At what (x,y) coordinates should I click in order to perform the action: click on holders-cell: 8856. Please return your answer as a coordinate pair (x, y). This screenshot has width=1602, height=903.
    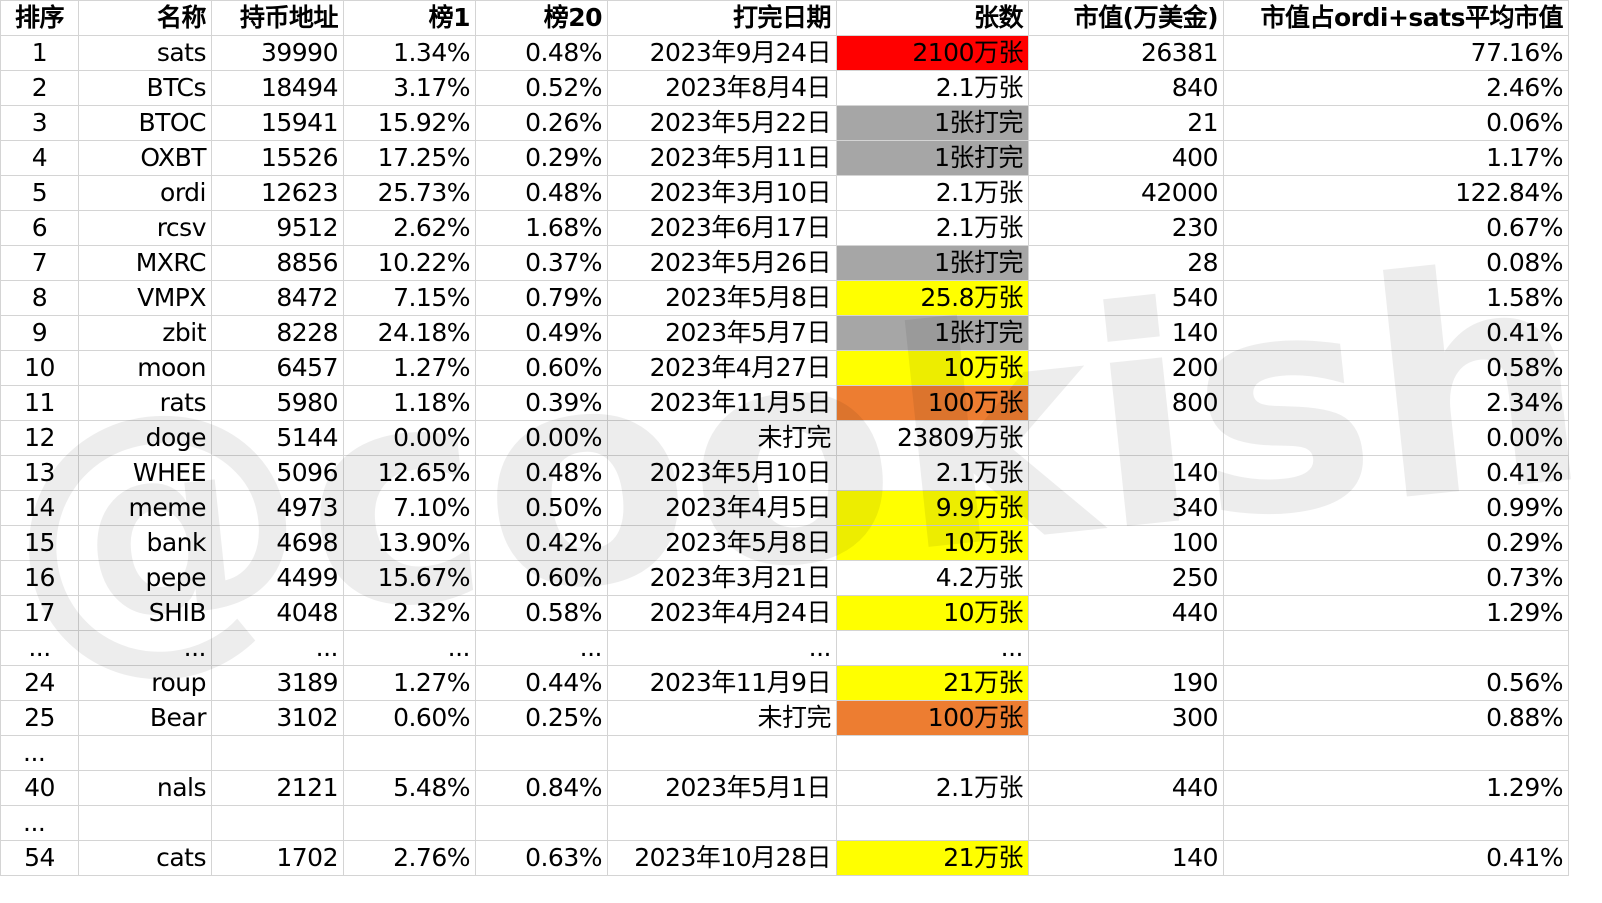
    Looking at the image, I should click on (277, 263).